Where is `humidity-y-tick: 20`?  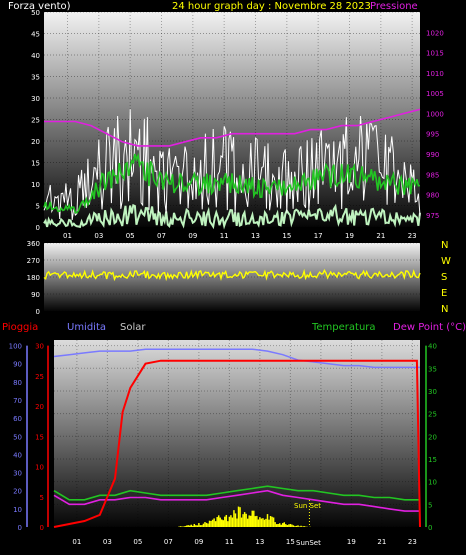
humidity-y-tick: 20 is located at coordinates (17, 492).